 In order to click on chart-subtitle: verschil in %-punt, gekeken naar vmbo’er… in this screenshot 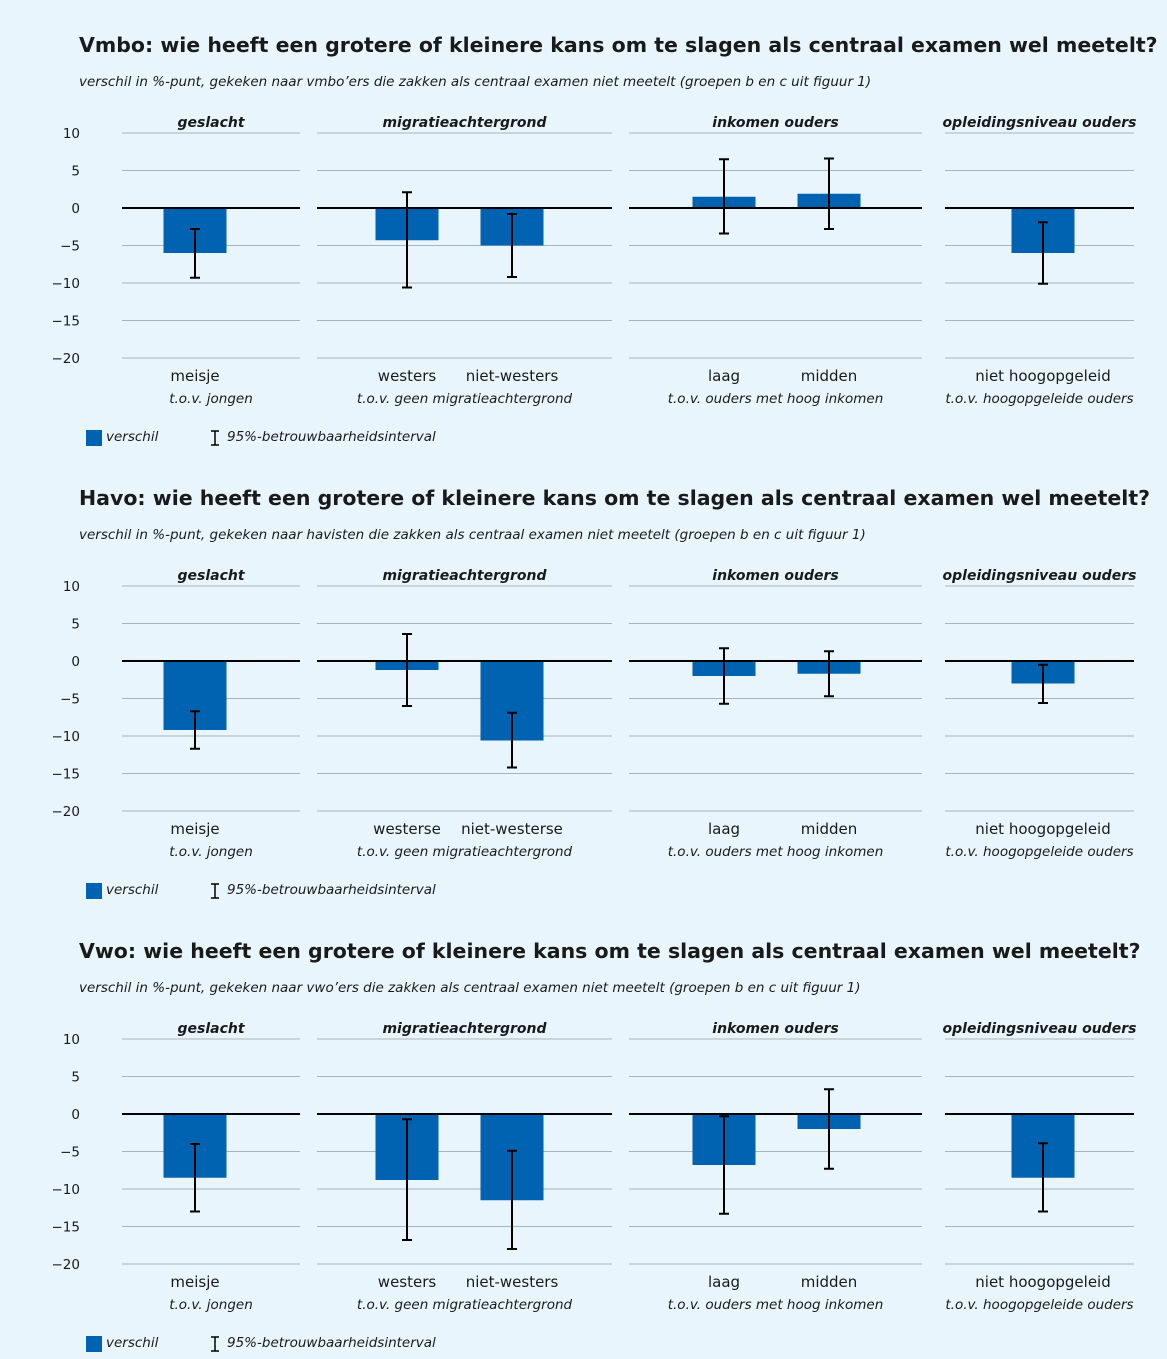, I will do `click(475, 82)`.